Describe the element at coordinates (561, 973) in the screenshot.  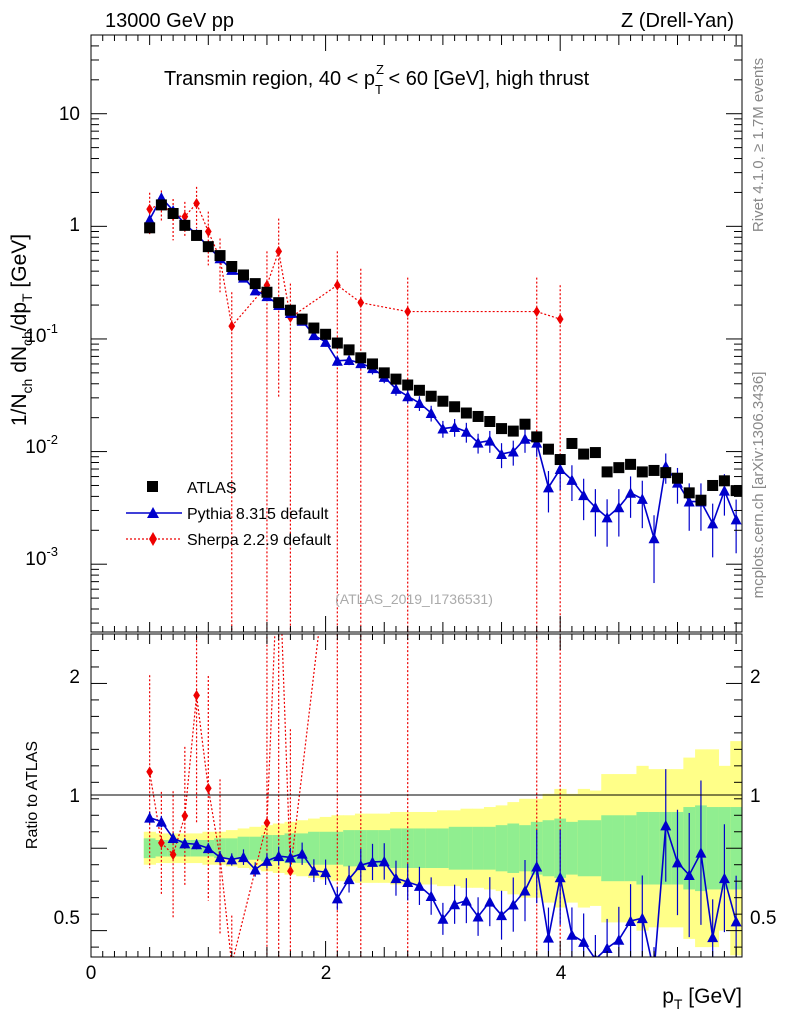
I see `xtick-4: 4` at that location.